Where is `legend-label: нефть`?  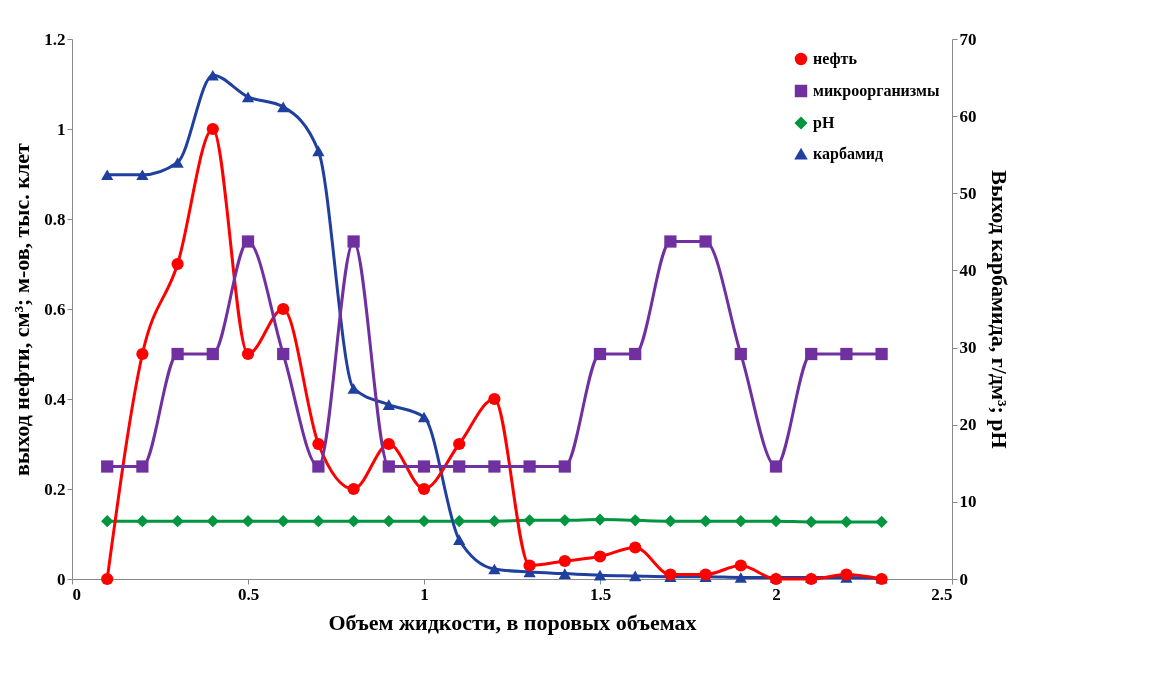 legend-label: нефть is located at coordinates (835, 59).